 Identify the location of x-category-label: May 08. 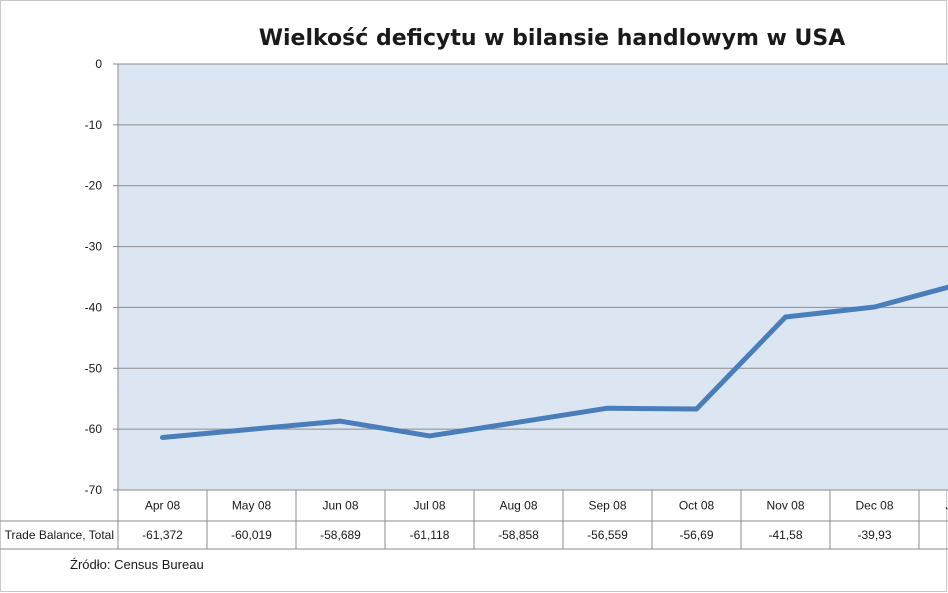
(252, 506).